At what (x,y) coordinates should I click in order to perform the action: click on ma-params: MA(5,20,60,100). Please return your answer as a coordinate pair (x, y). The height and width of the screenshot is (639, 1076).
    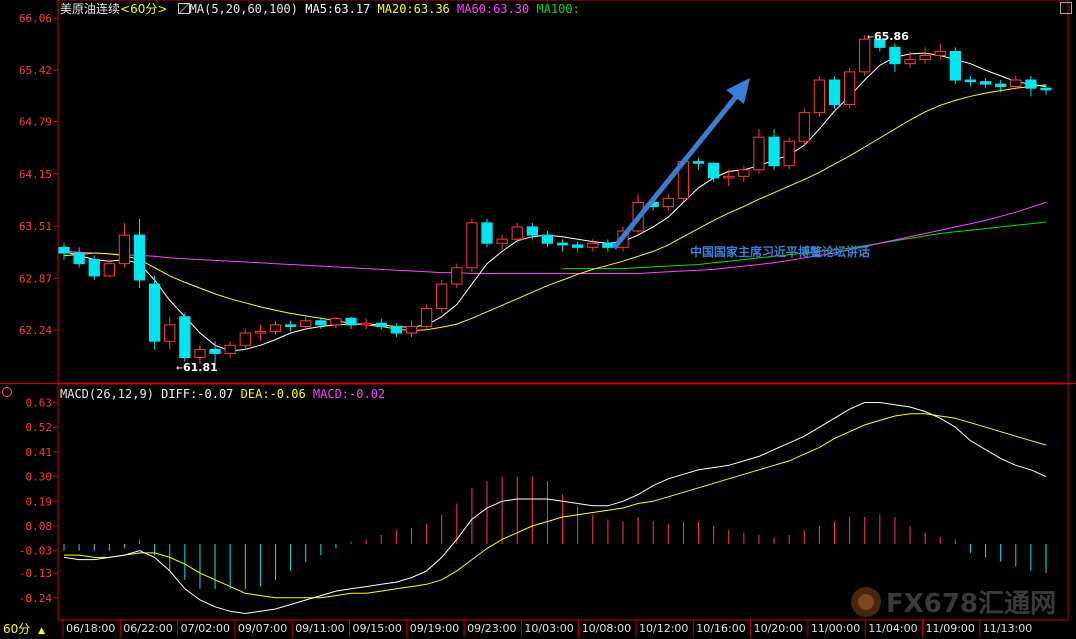
    Looking at the image, I should click on (244, 9).